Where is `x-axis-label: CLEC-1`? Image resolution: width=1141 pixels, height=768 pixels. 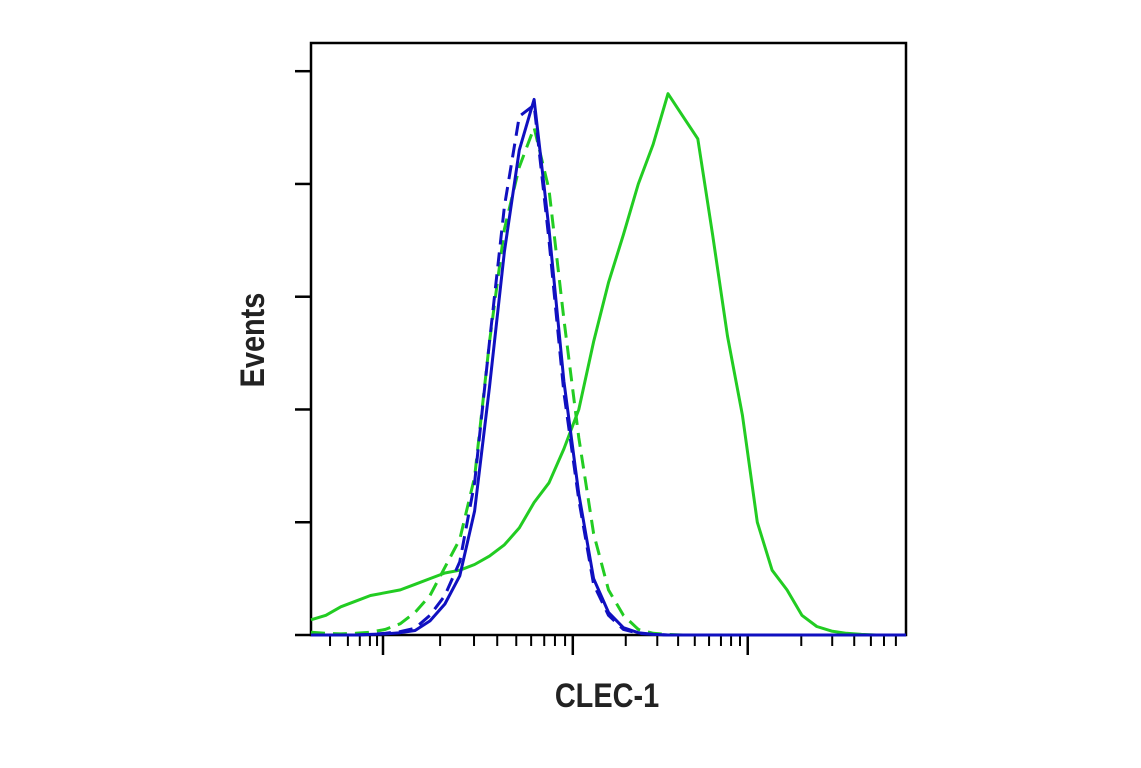 x-axis-label: CLEC-1 is located at coordinates (607, 695).